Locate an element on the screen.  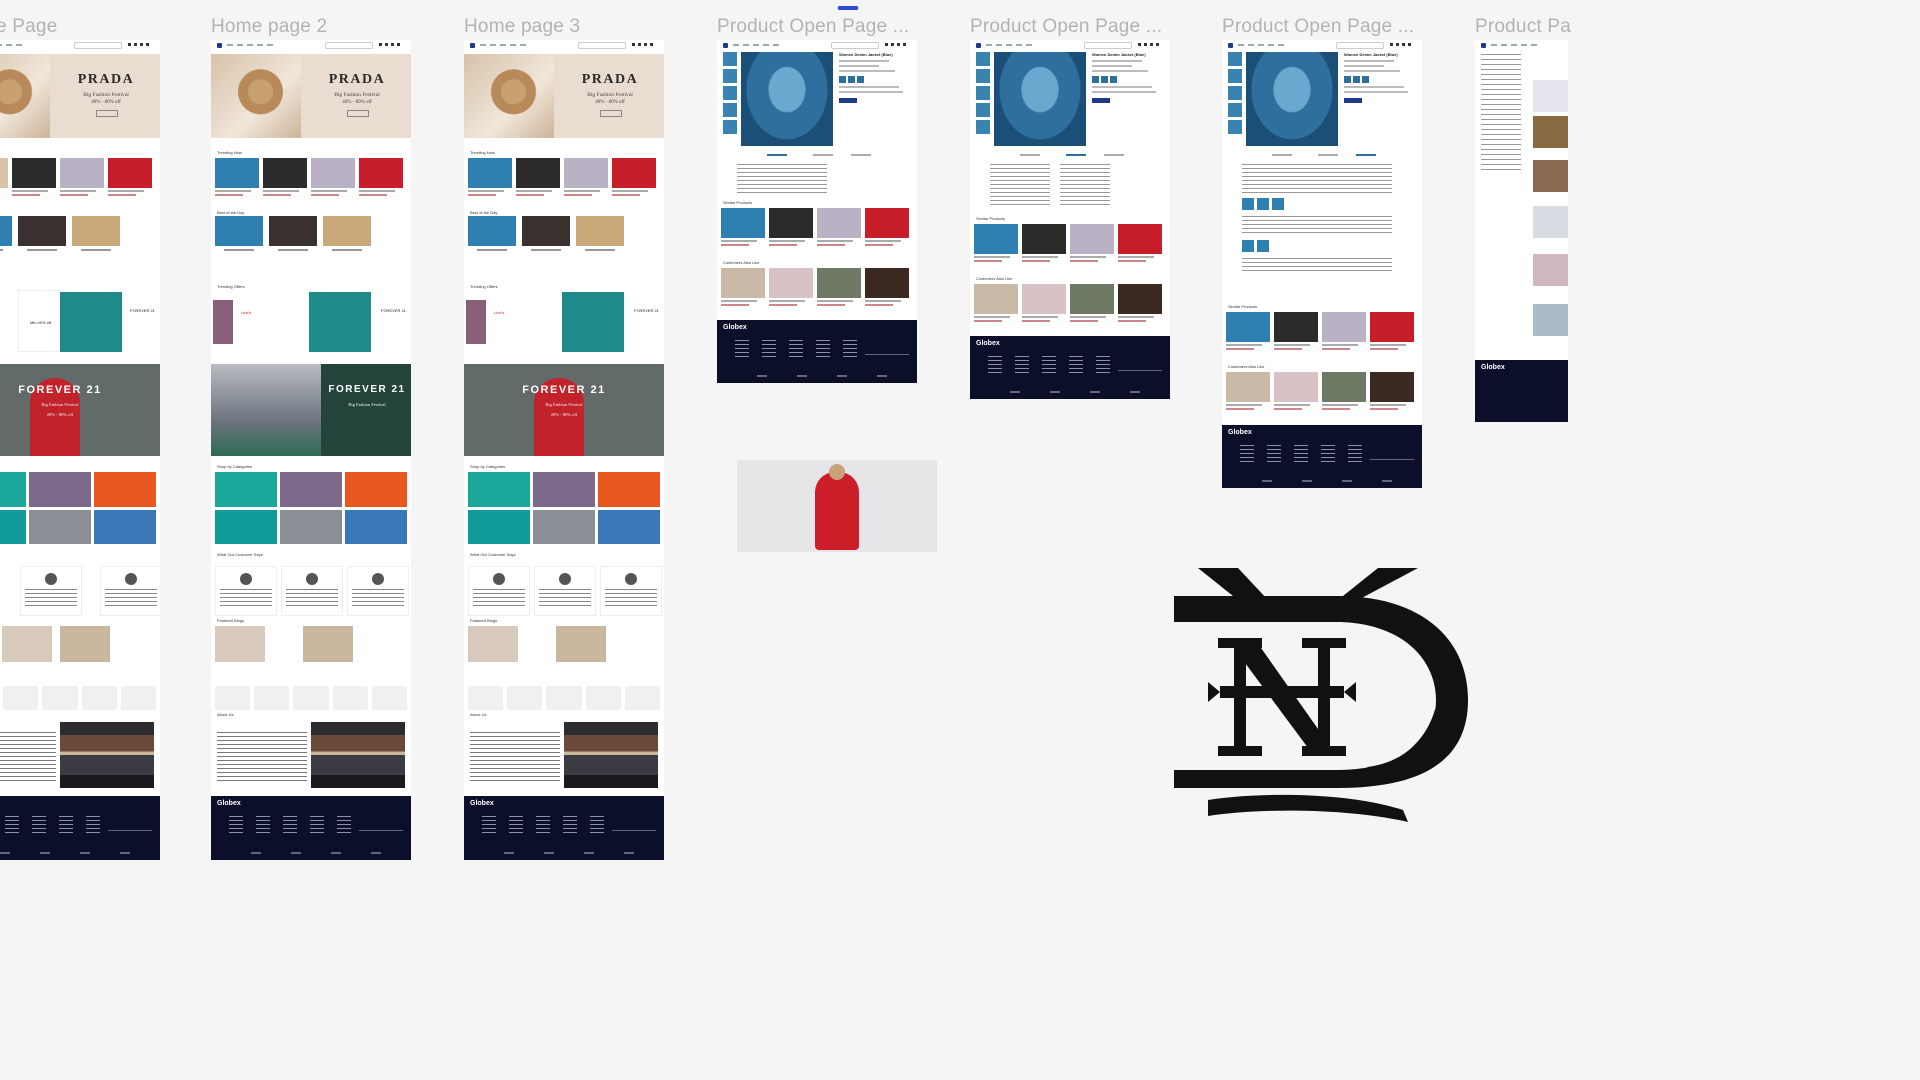
frame-title-home-page: e Page is located at coordinates (29, 26).